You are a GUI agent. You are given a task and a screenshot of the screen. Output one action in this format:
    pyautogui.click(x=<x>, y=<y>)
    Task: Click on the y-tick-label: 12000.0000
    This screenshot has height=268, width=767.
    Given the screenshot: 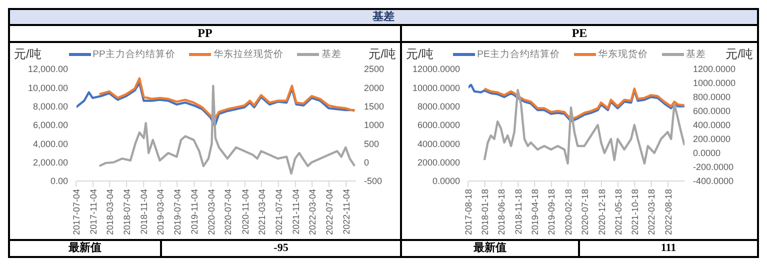 What is the action you would take?
    pyautogui.click(x=436, y=69)
    